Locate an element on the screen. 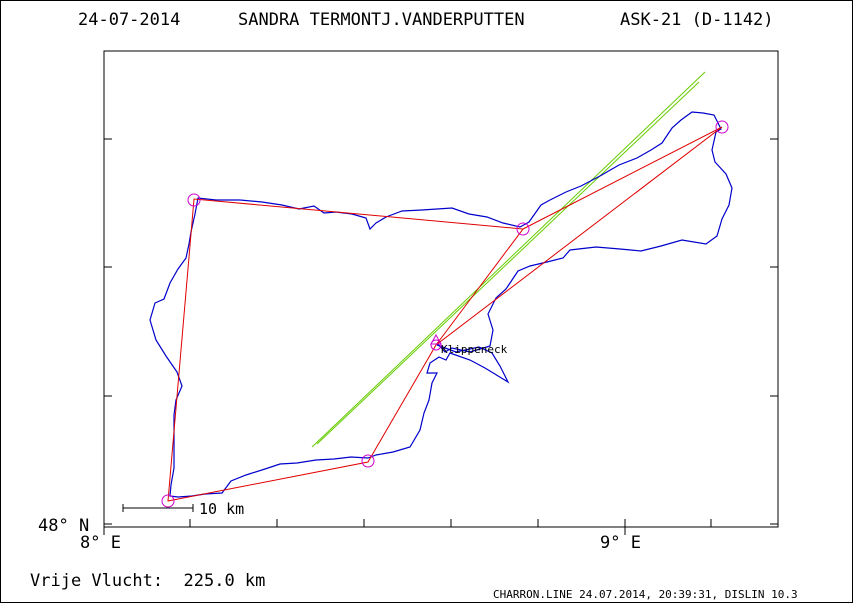  scale-bar-label: 10 km is located at coordinates (221, 509).